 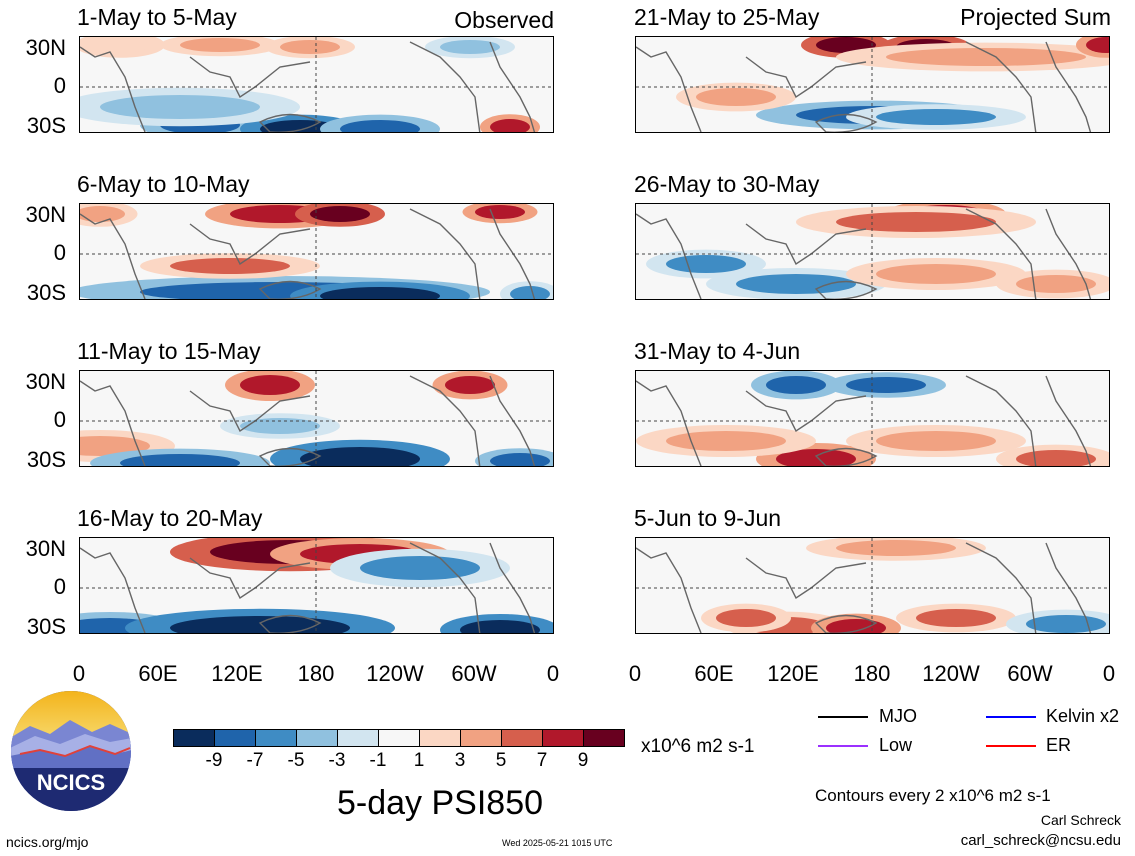 What do you see at coordinates (1035, 17) in the screenshot?
I see `projected-sum-label: Projected Sum` at bounding box center [1035, 17].